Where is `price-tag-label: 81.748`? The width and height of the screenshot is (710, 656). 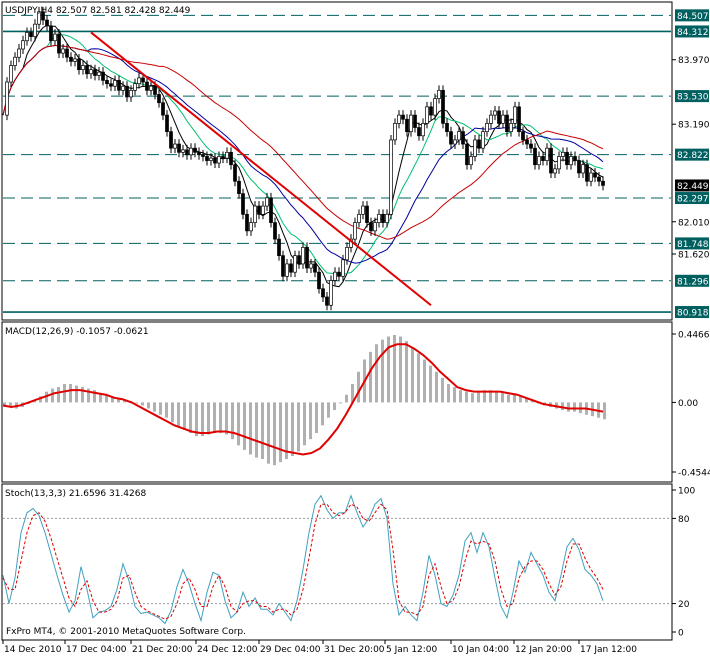
price-tag-label: 81.748 is located at coordinates (693, 245).